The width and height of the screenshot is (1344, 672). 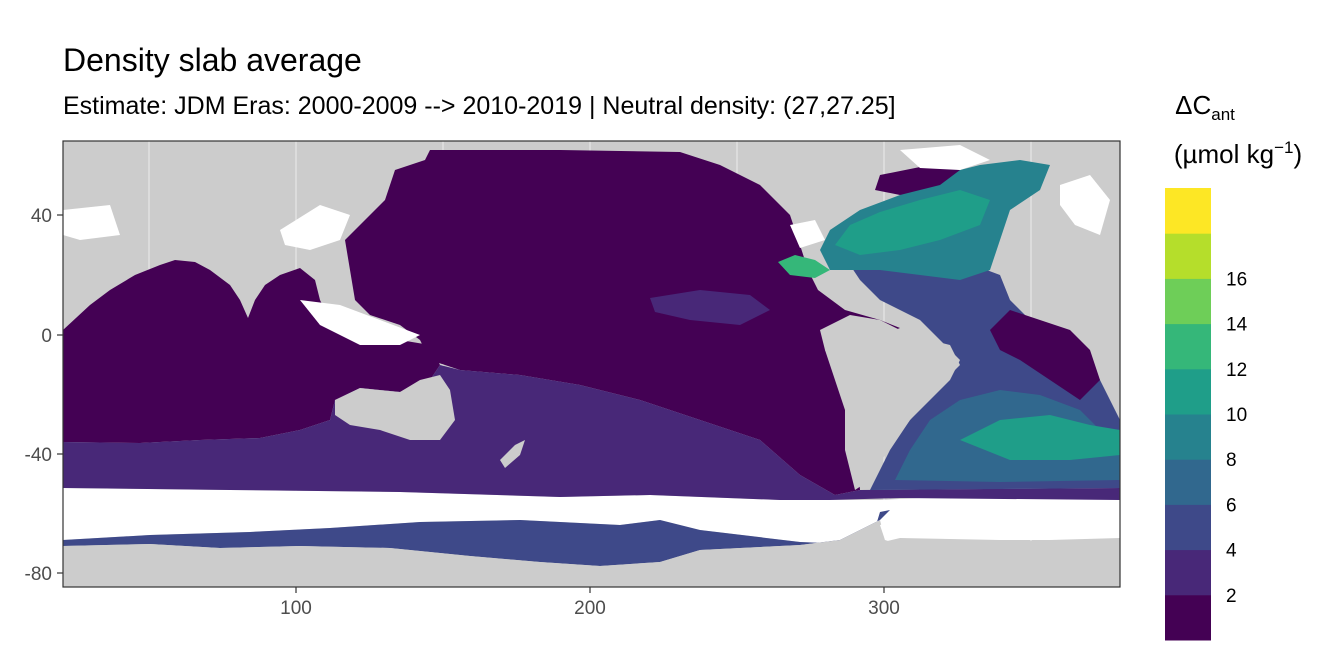 What do you see at coordinates (1223, 114) in the screenshot?
I see `legend-title-sub: ant` at bounding box center [1223, 114].